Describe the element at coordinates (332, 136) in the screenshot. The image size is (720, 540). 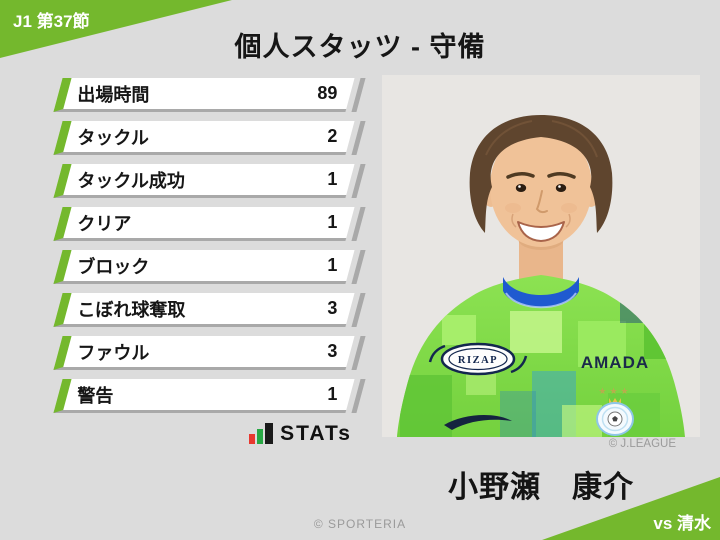
I see `stat-value: 2` at that location.